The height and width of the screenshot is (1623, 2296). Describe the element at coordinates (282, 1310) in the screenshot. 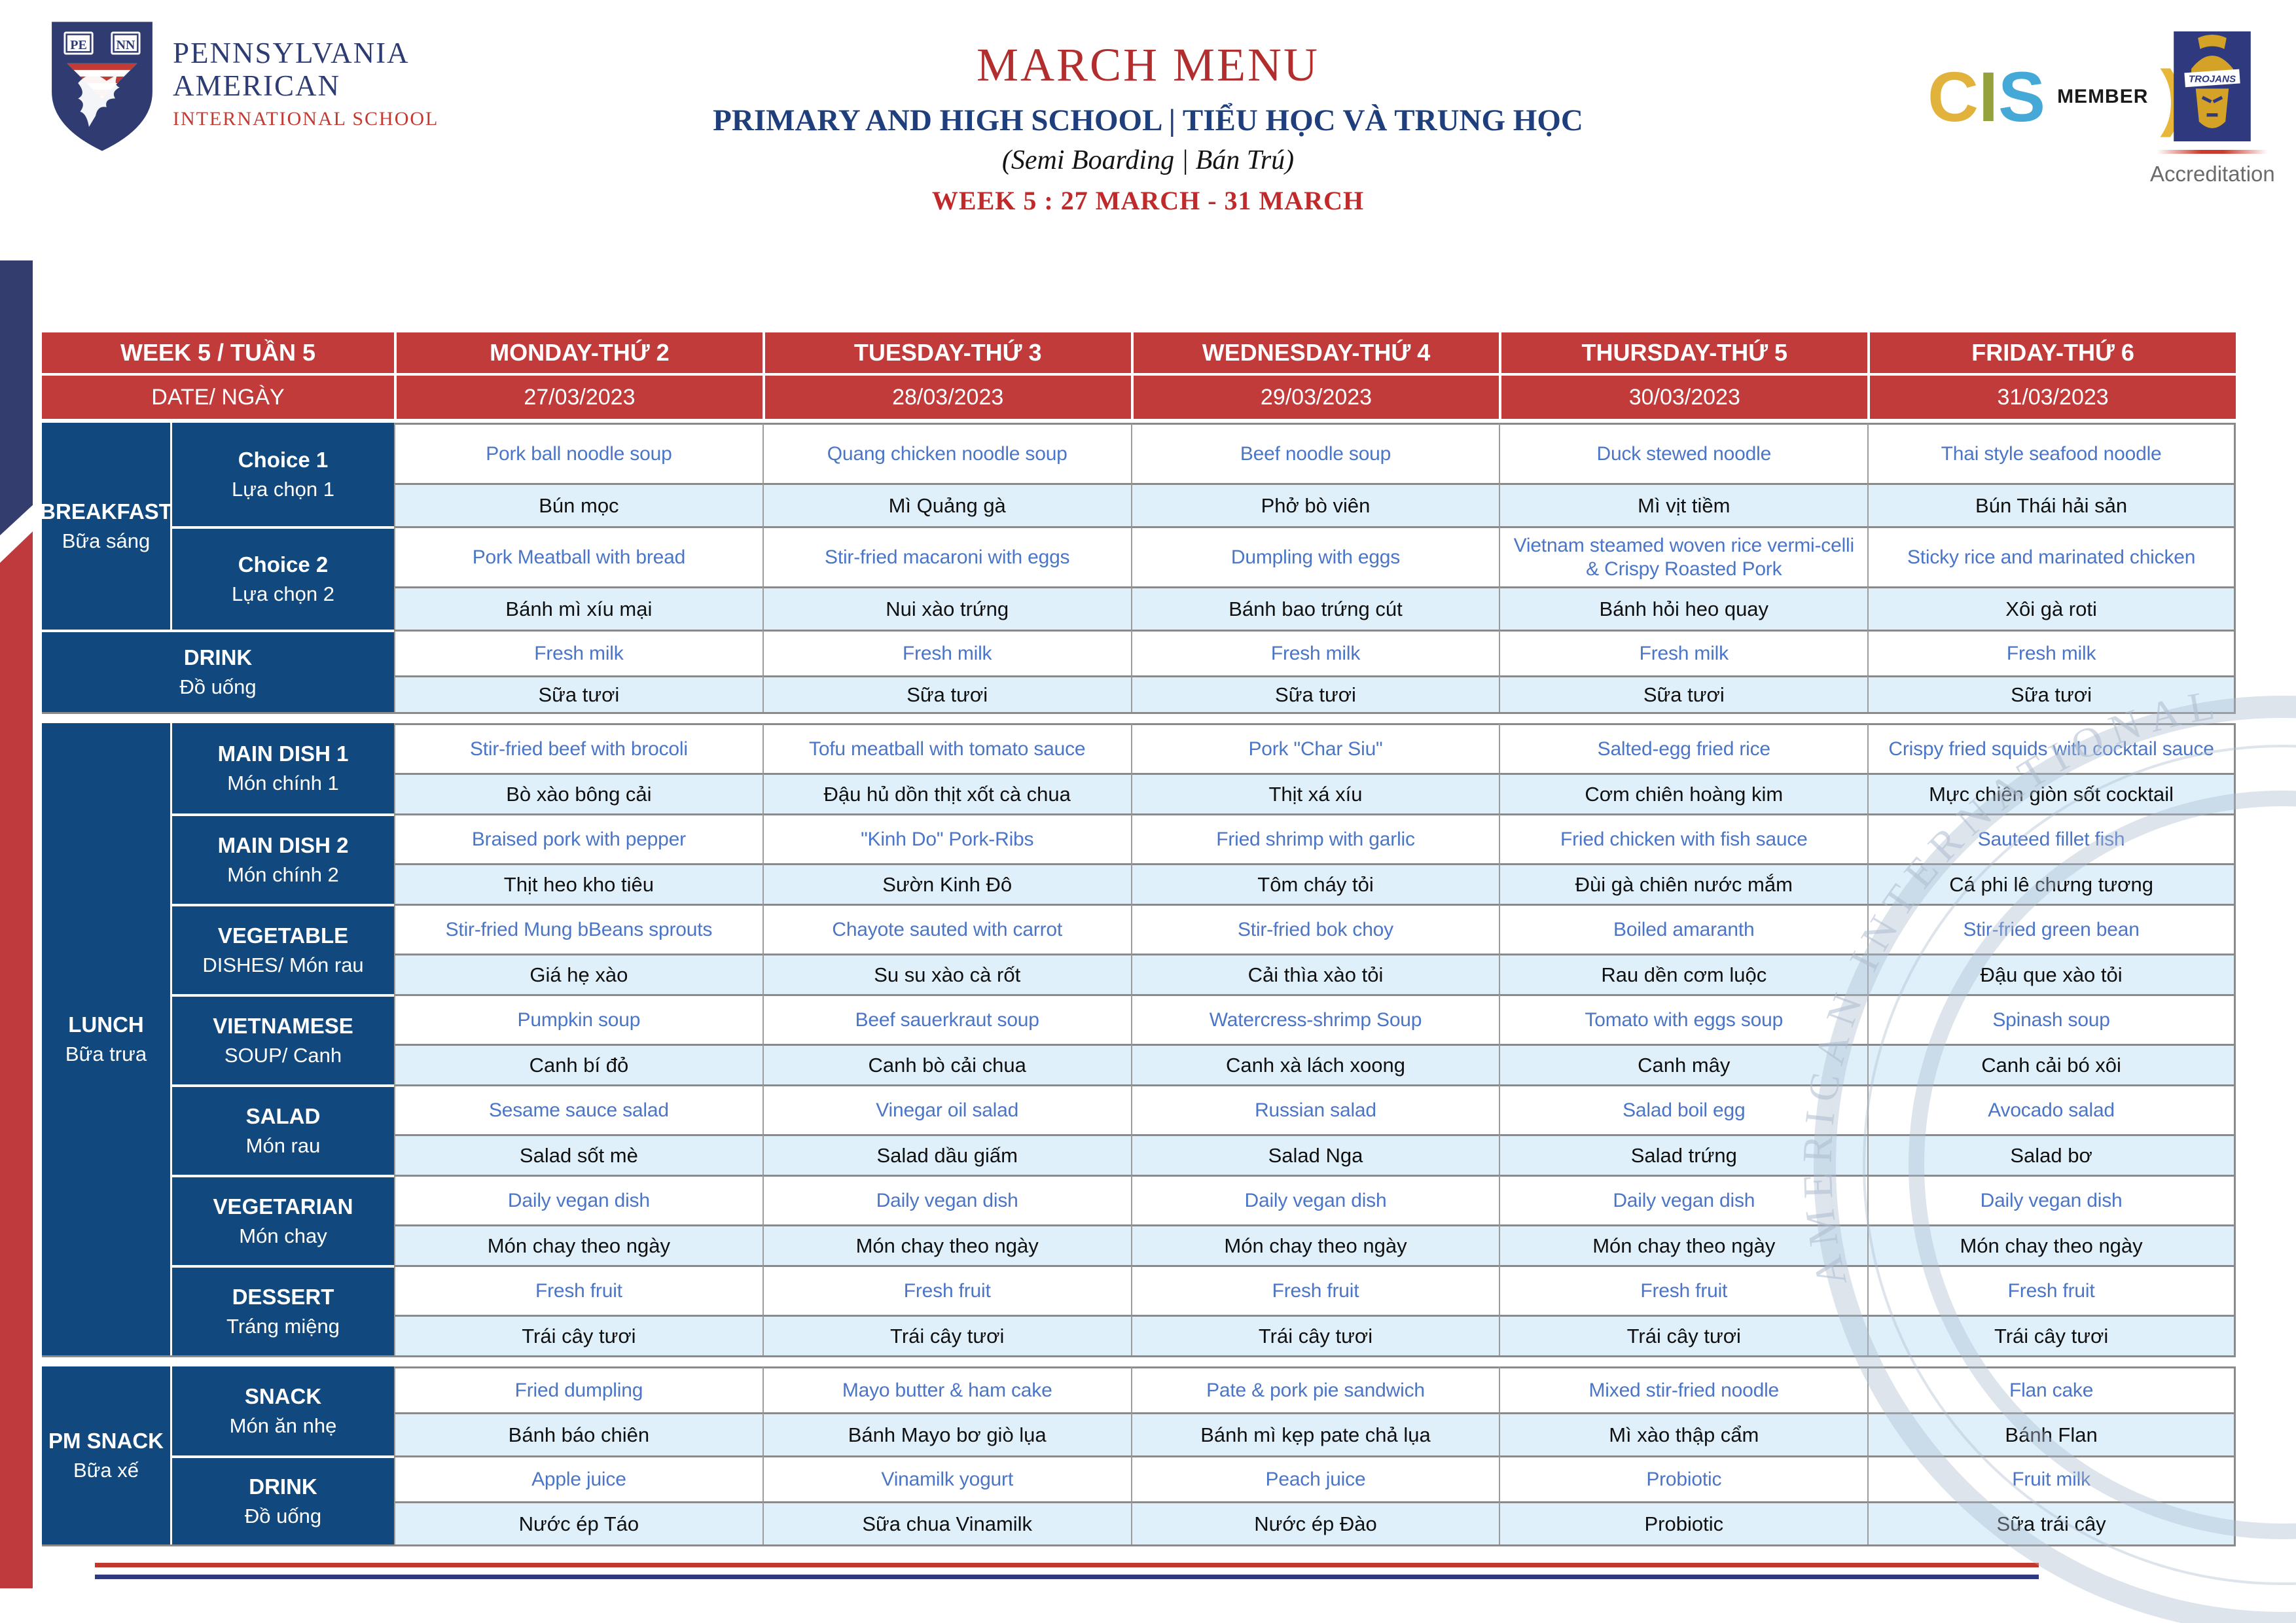

I see `group-label: DESSERT Tráng miệng` at that location.